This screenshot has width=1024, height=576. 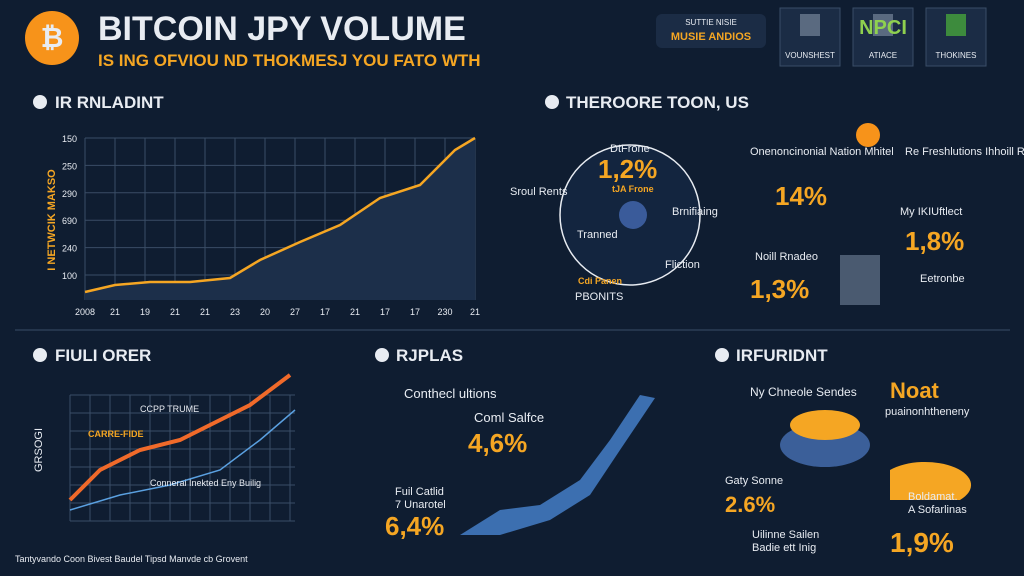 What do you see at coordinates (779, 289) in the screenshot?
I see `side-value: 1,3%` at bounding box center [779, 289].